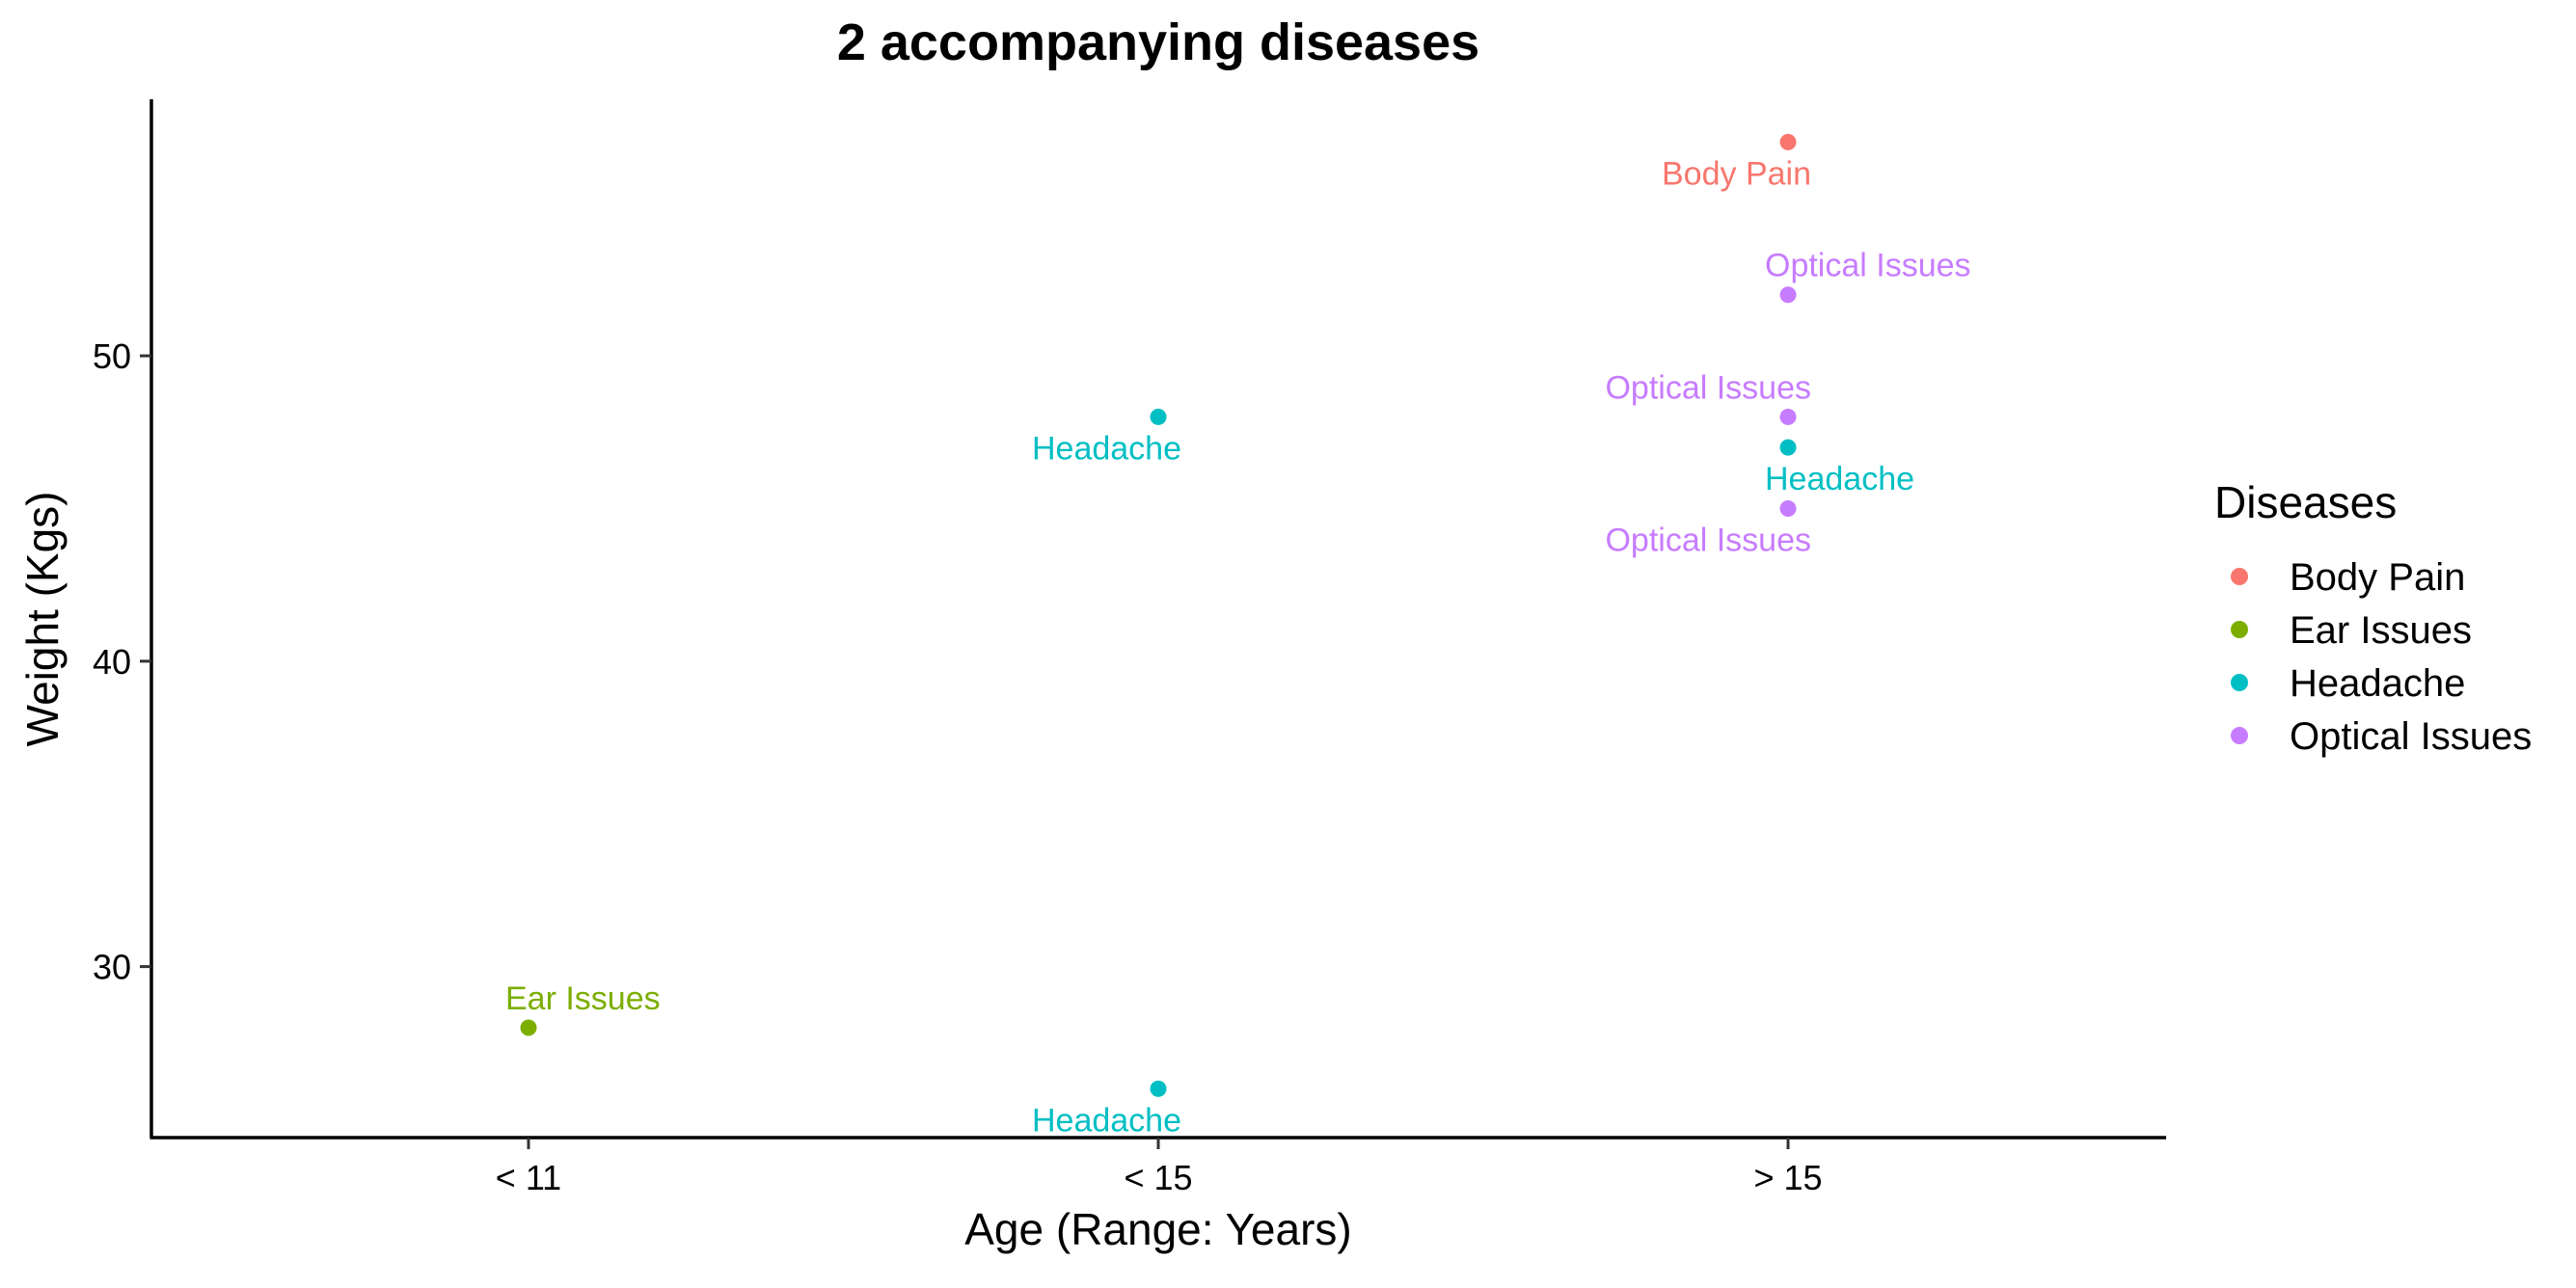 The image size is (2576, 1288). What do you see at coordinates (2305, 502) in the screenshot?
I see `legend-title: Diseases` at bounding box center [2305, 502].